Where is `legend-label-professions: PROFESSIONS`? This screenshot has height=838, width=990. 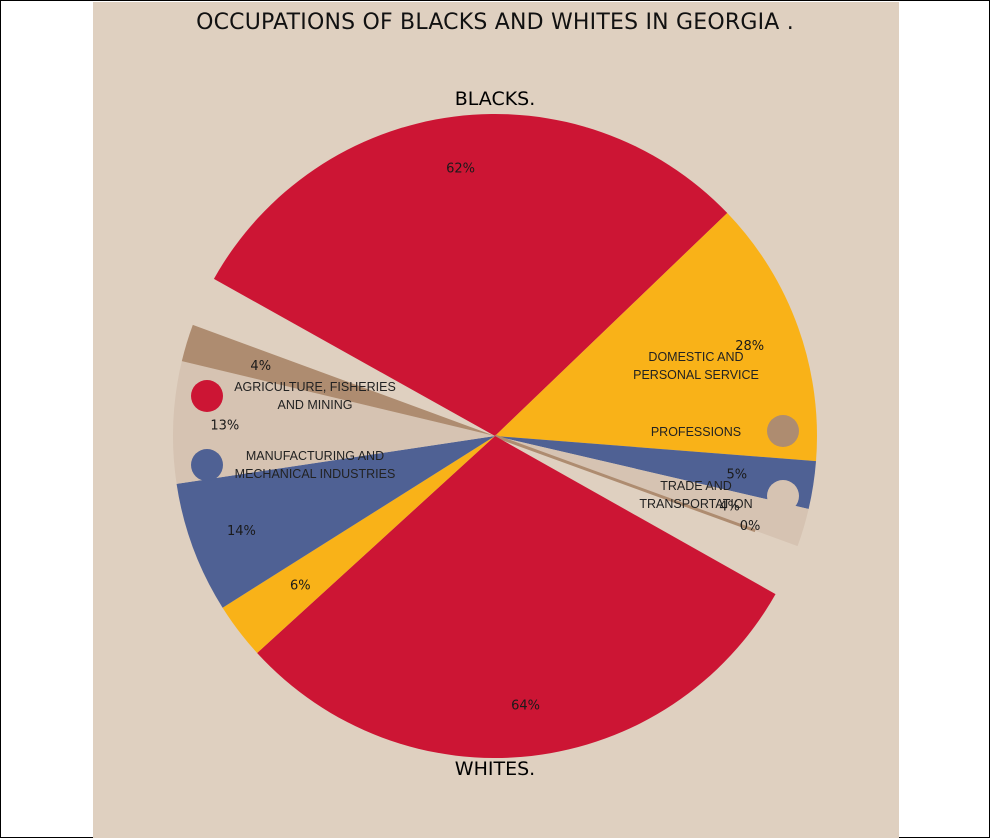 legend-label-professions: PROFESSIONS is located at coordinates (696, 432).